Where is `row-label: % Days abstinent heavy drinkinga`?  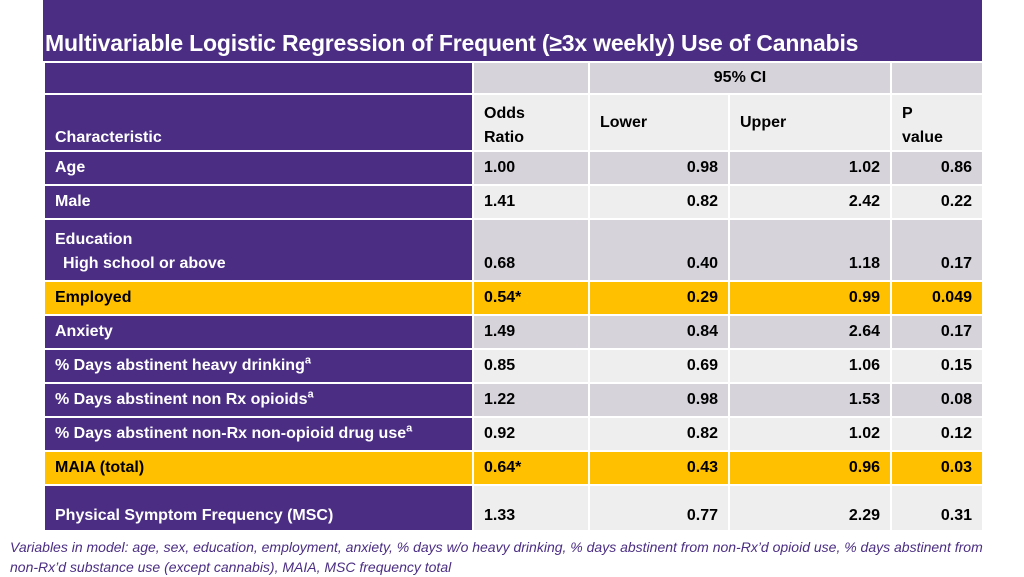
row-label: % Days abstinent heavy drinkinga is located at coordinates (258, 366).